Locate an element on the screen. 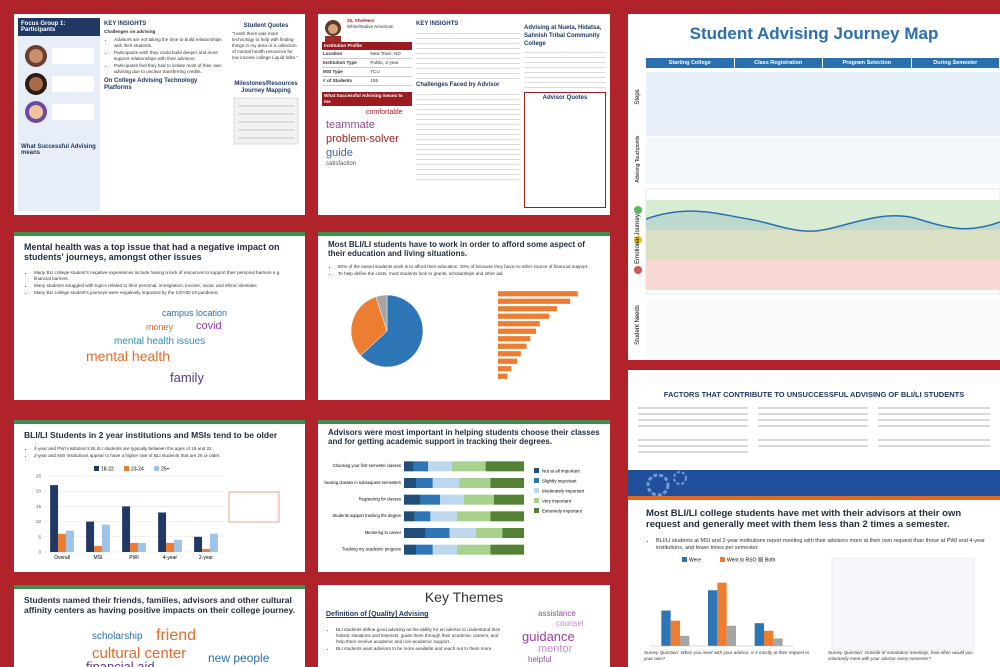 The height and width of the screenshot is (667, 1000). profile-name: 25, She/Hers is located at coordinates (361, 20).